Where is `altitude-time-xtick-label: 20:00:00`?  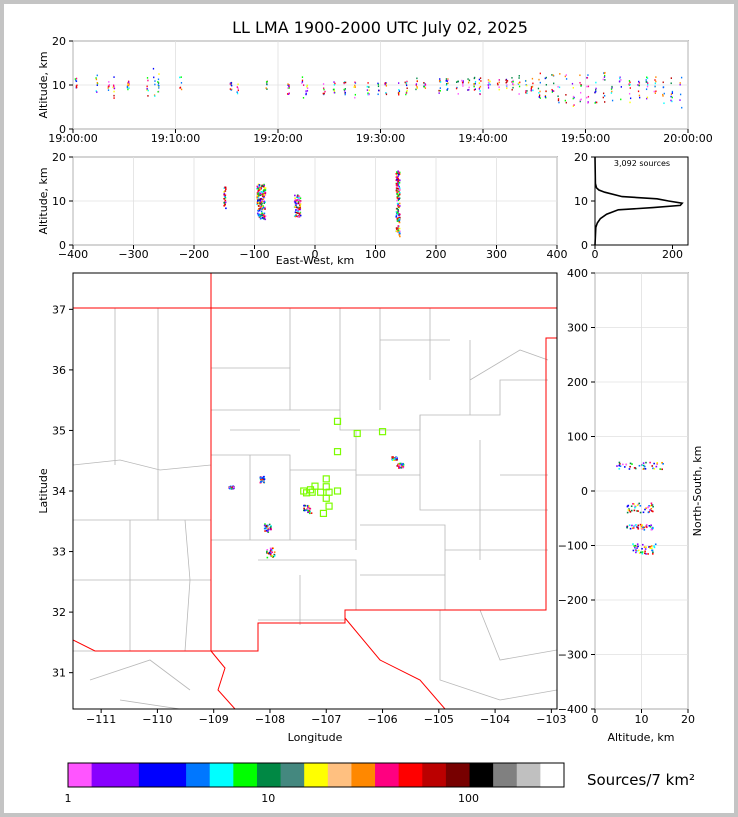
altitude-time-xtick-label: 20:00:00 is located at coordinates (687, 138).